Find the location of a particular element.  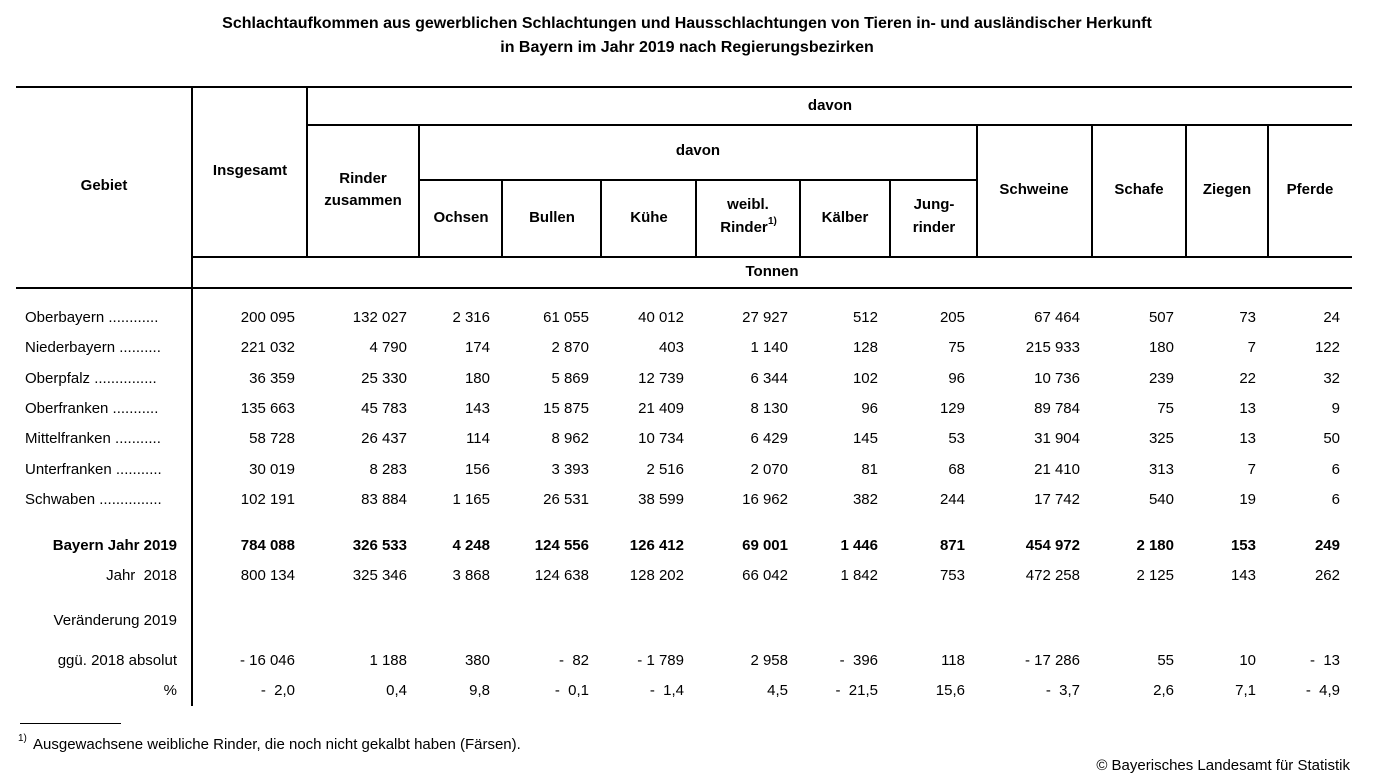

cell: 6 is located at coordinates (1335, 499).